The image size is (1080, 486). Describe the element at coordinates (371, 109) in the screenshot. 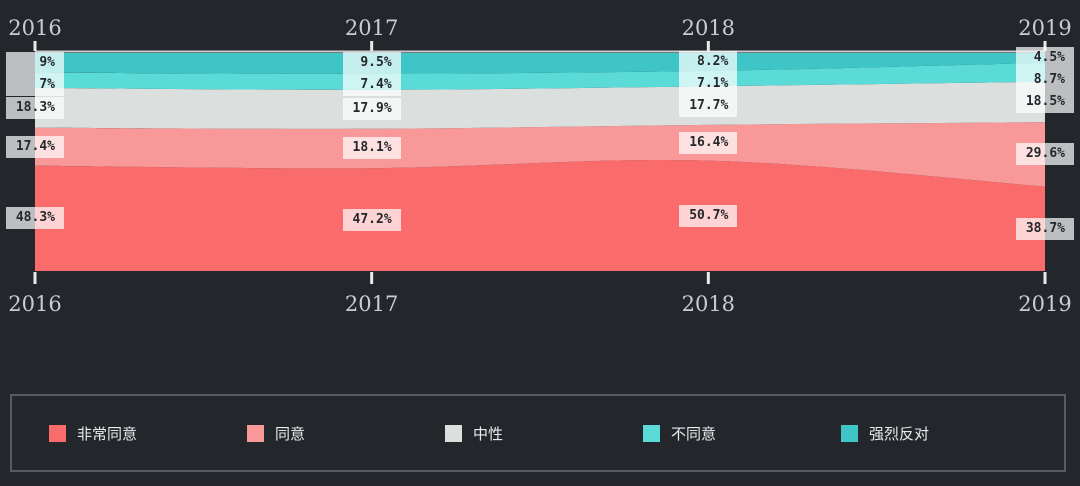

I see `value-label-s2-x1: 17.9%` at that location.